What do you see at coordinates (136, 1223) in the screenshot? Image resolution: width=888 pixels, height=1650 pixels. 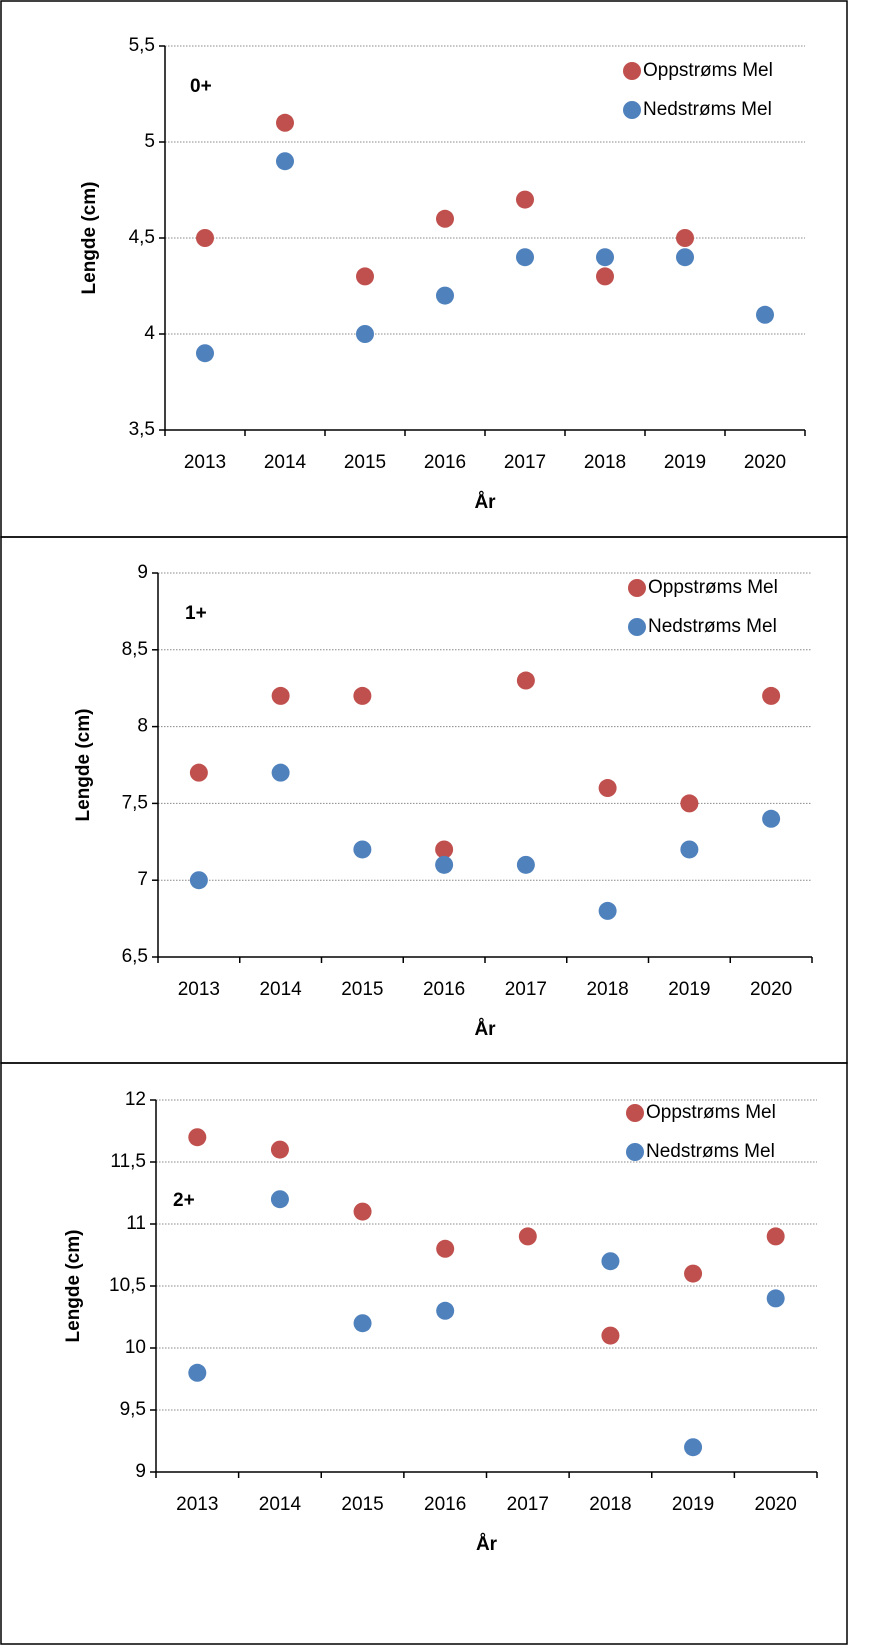 I see `y-tick-label: 11` at bounding box center [136, 1223].